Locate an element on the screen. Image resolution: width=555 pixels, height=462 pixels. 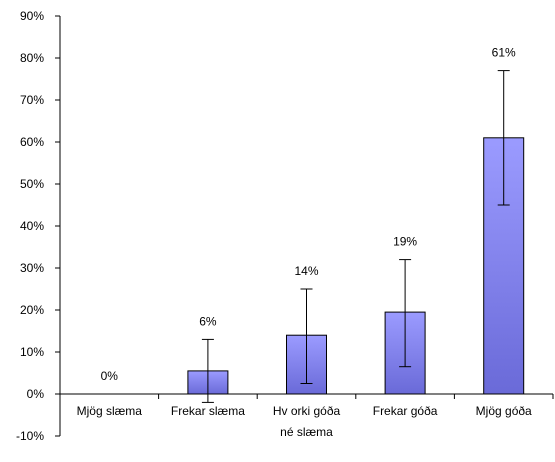
y-tick-label: 90% is located at coordinates (32, 16).